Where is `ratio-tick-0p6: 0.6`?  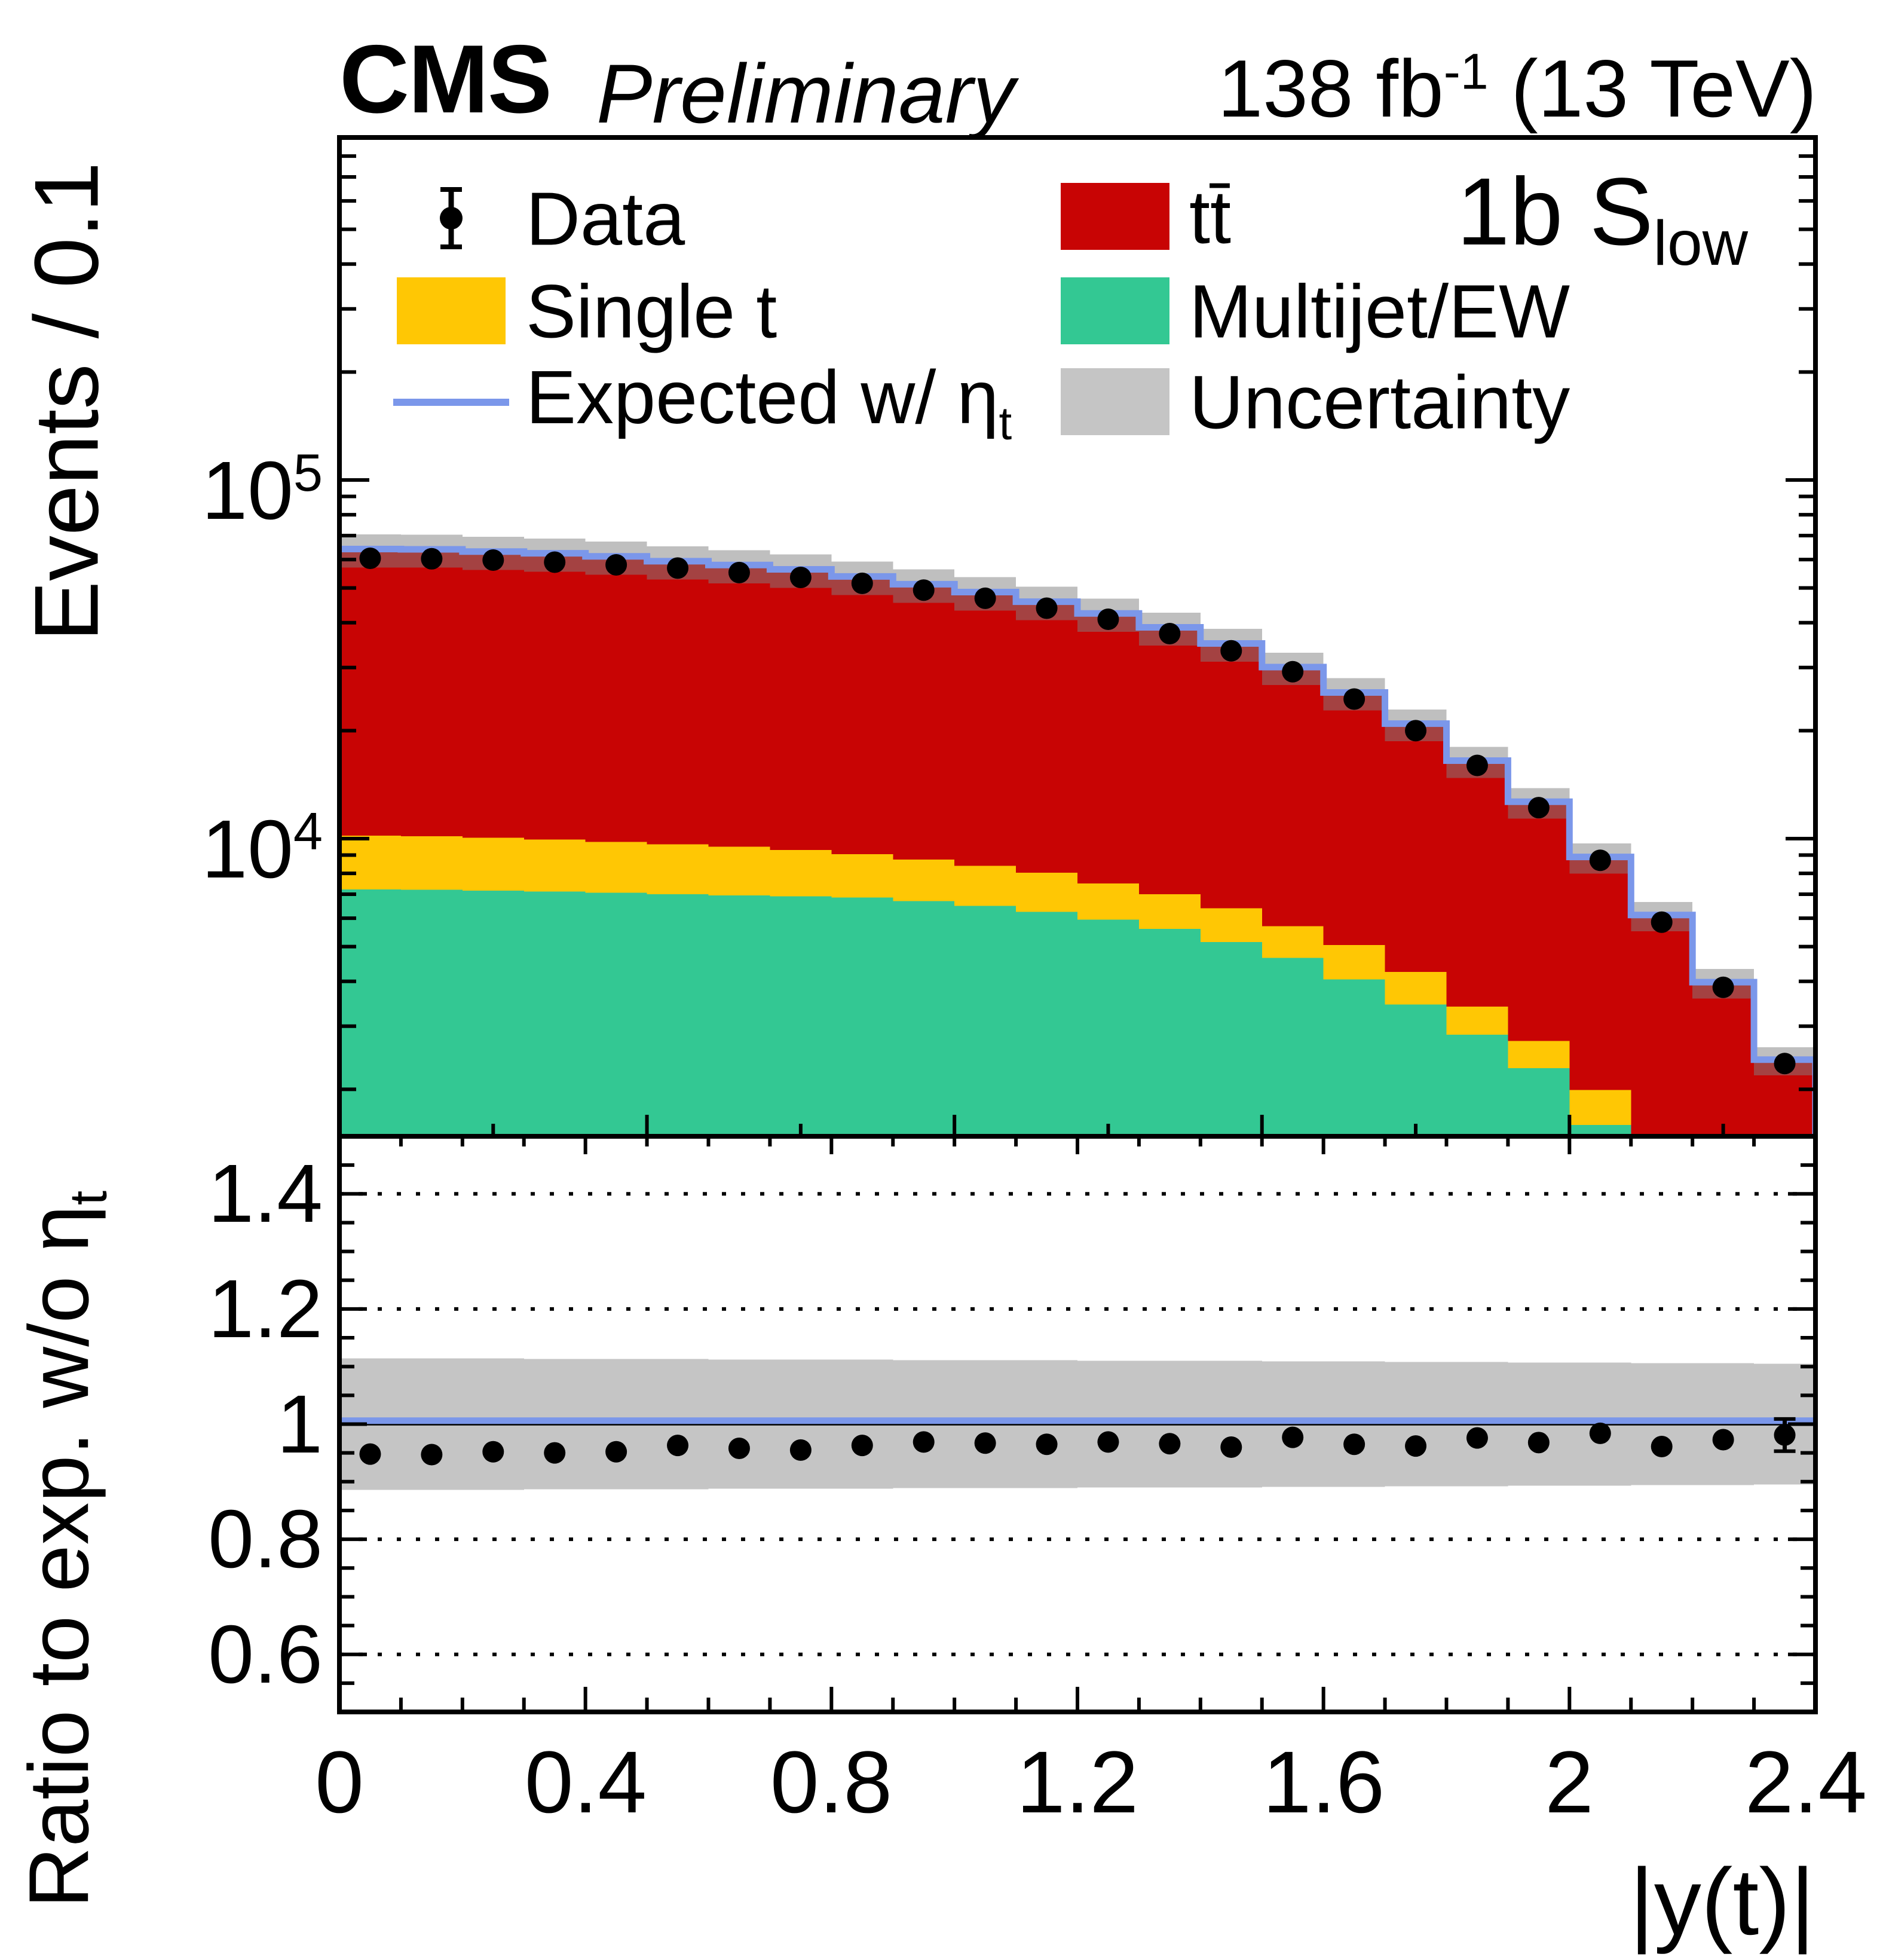 ratio-tick-0p6: 0.6 is located at coordinates (265, 1655).